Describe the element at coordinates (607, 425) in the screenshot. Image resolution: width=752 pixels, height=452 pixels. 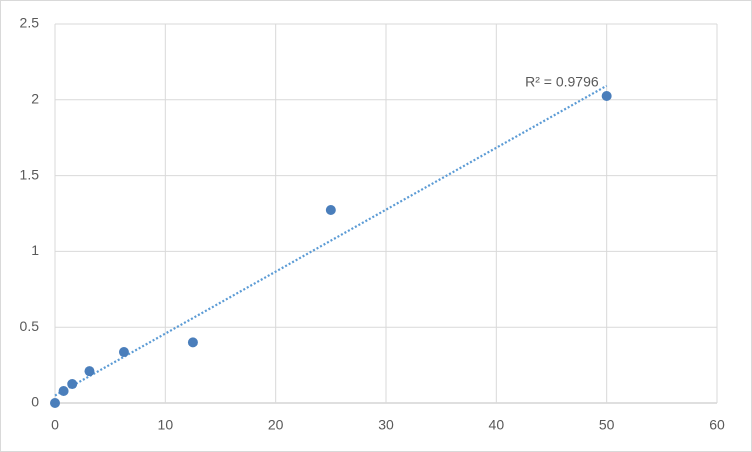
I see `x-tick-label: 50` at that location.